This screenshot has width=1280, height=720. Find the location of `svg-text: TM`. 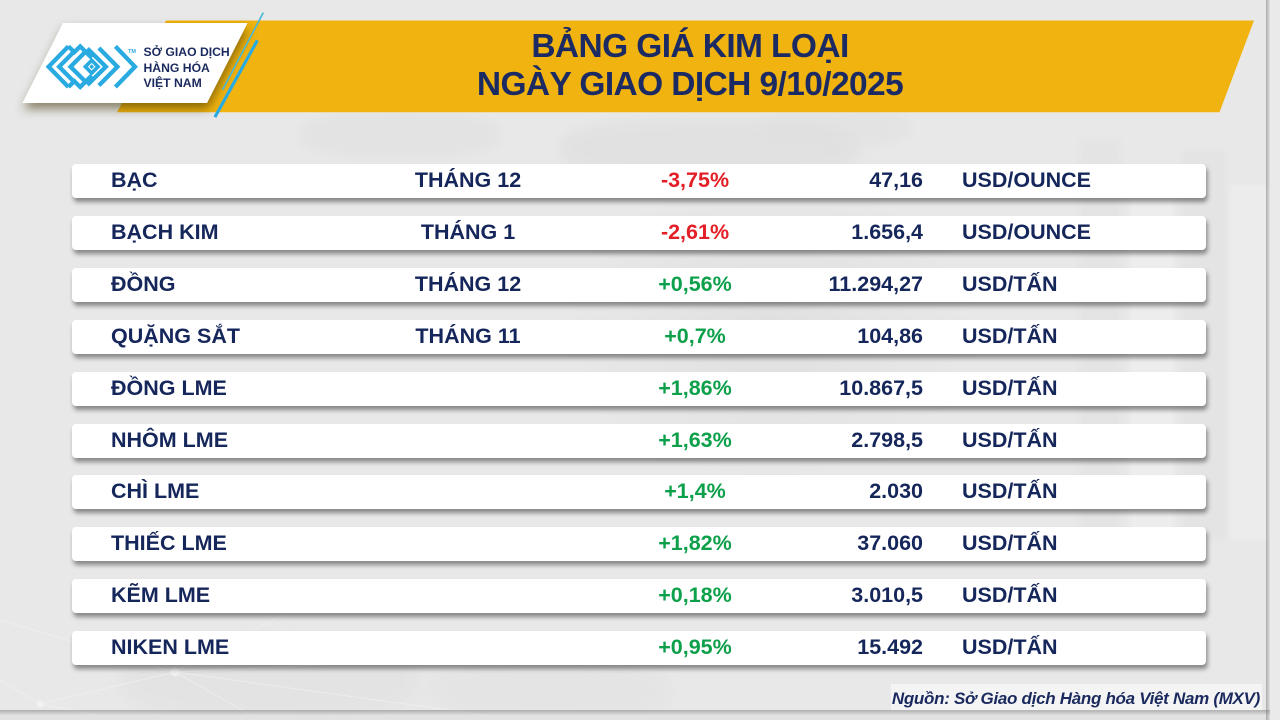

svg-text: TM is located at coordinates (132, 52).